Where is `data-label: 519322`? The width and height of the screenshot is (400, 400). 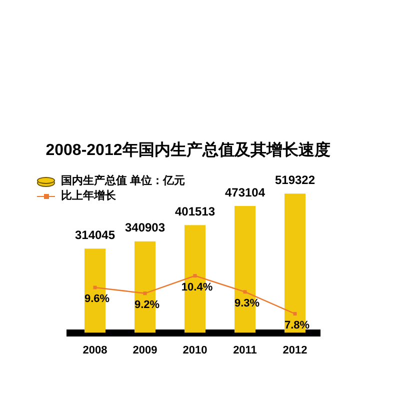 data-label: 519322 is located at coordinates (295, 179).